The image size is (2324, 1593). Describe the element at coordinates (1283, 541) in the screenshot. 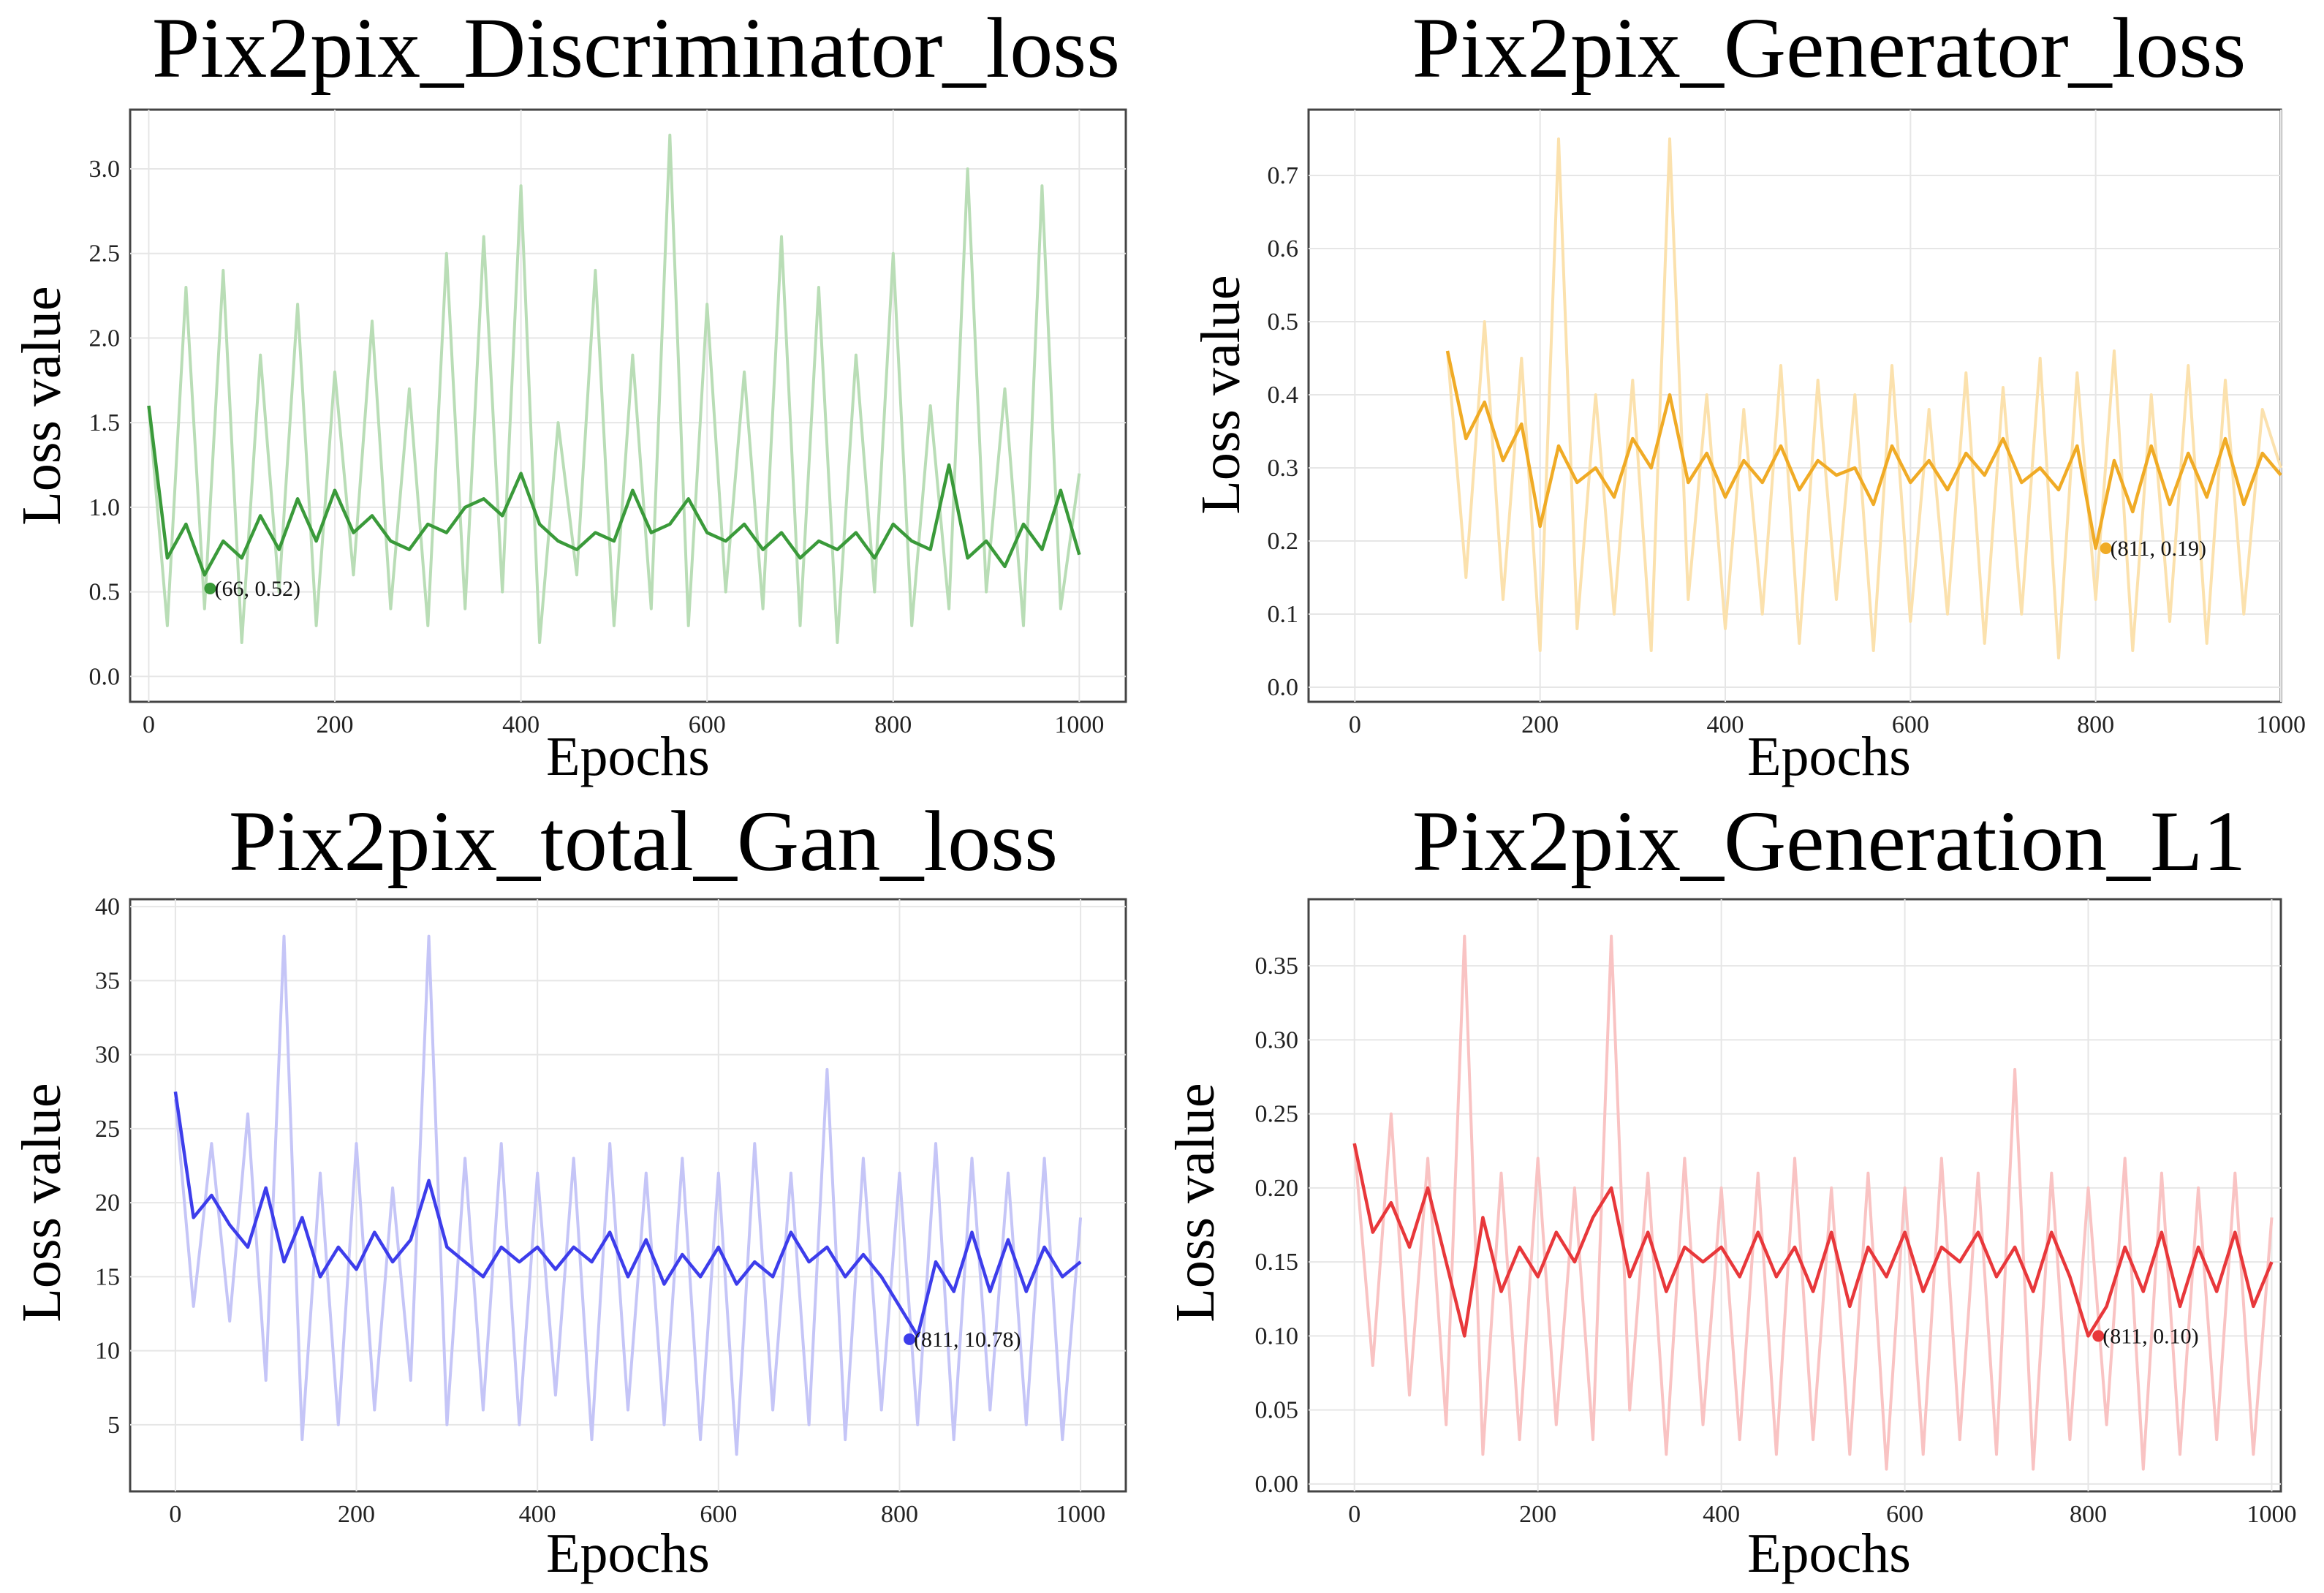

I see `y-tick-label: 0.2` at that location.